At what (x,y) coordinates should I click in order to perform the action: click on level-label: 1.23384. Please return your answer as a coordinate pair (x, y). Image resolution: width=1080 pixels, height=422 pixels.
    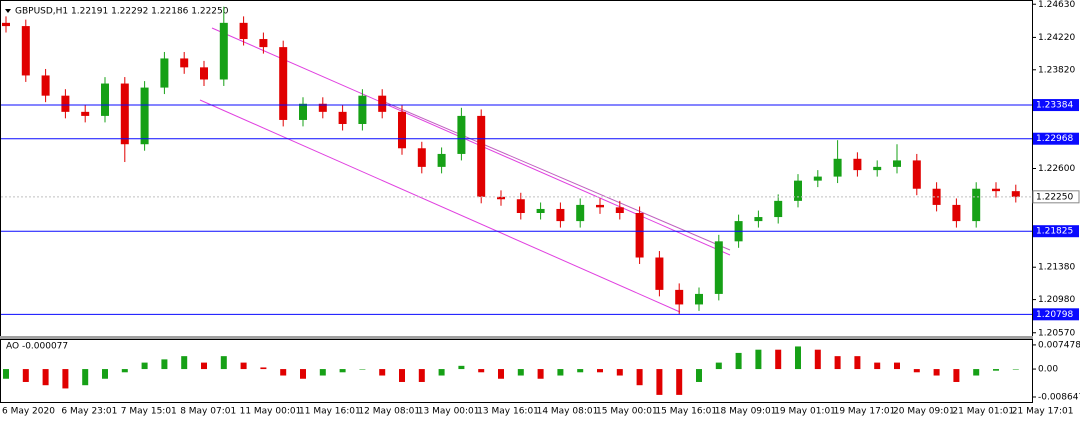
    Looking at the image, I should click on (1054, 106).